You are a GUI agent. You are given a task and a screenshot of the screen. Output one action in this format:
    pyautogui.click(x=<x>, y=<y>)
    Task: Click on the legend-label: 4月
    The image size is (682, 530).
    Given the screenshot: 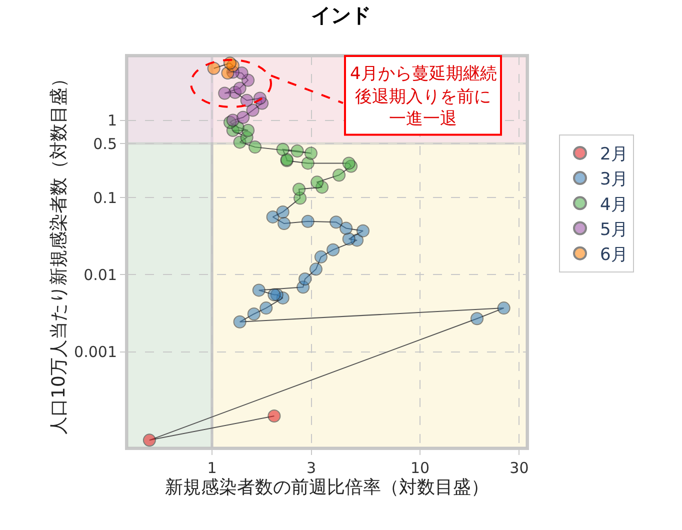 What is the action you would take?
    pyautogui.click(x=614, y=204)
    